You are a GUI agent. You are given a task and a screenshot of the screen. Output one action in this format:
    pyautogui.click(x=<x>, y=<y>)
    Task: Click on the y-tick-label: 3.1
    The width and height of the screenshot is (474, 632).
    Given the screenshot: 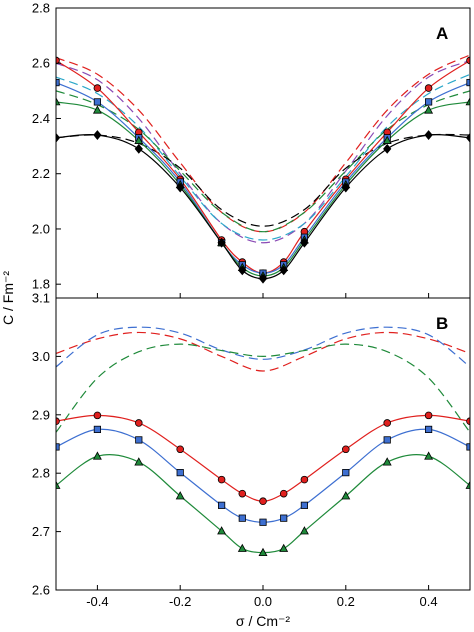 What is the action you would take?
    pyautogui.click(x=41, y=298)
    